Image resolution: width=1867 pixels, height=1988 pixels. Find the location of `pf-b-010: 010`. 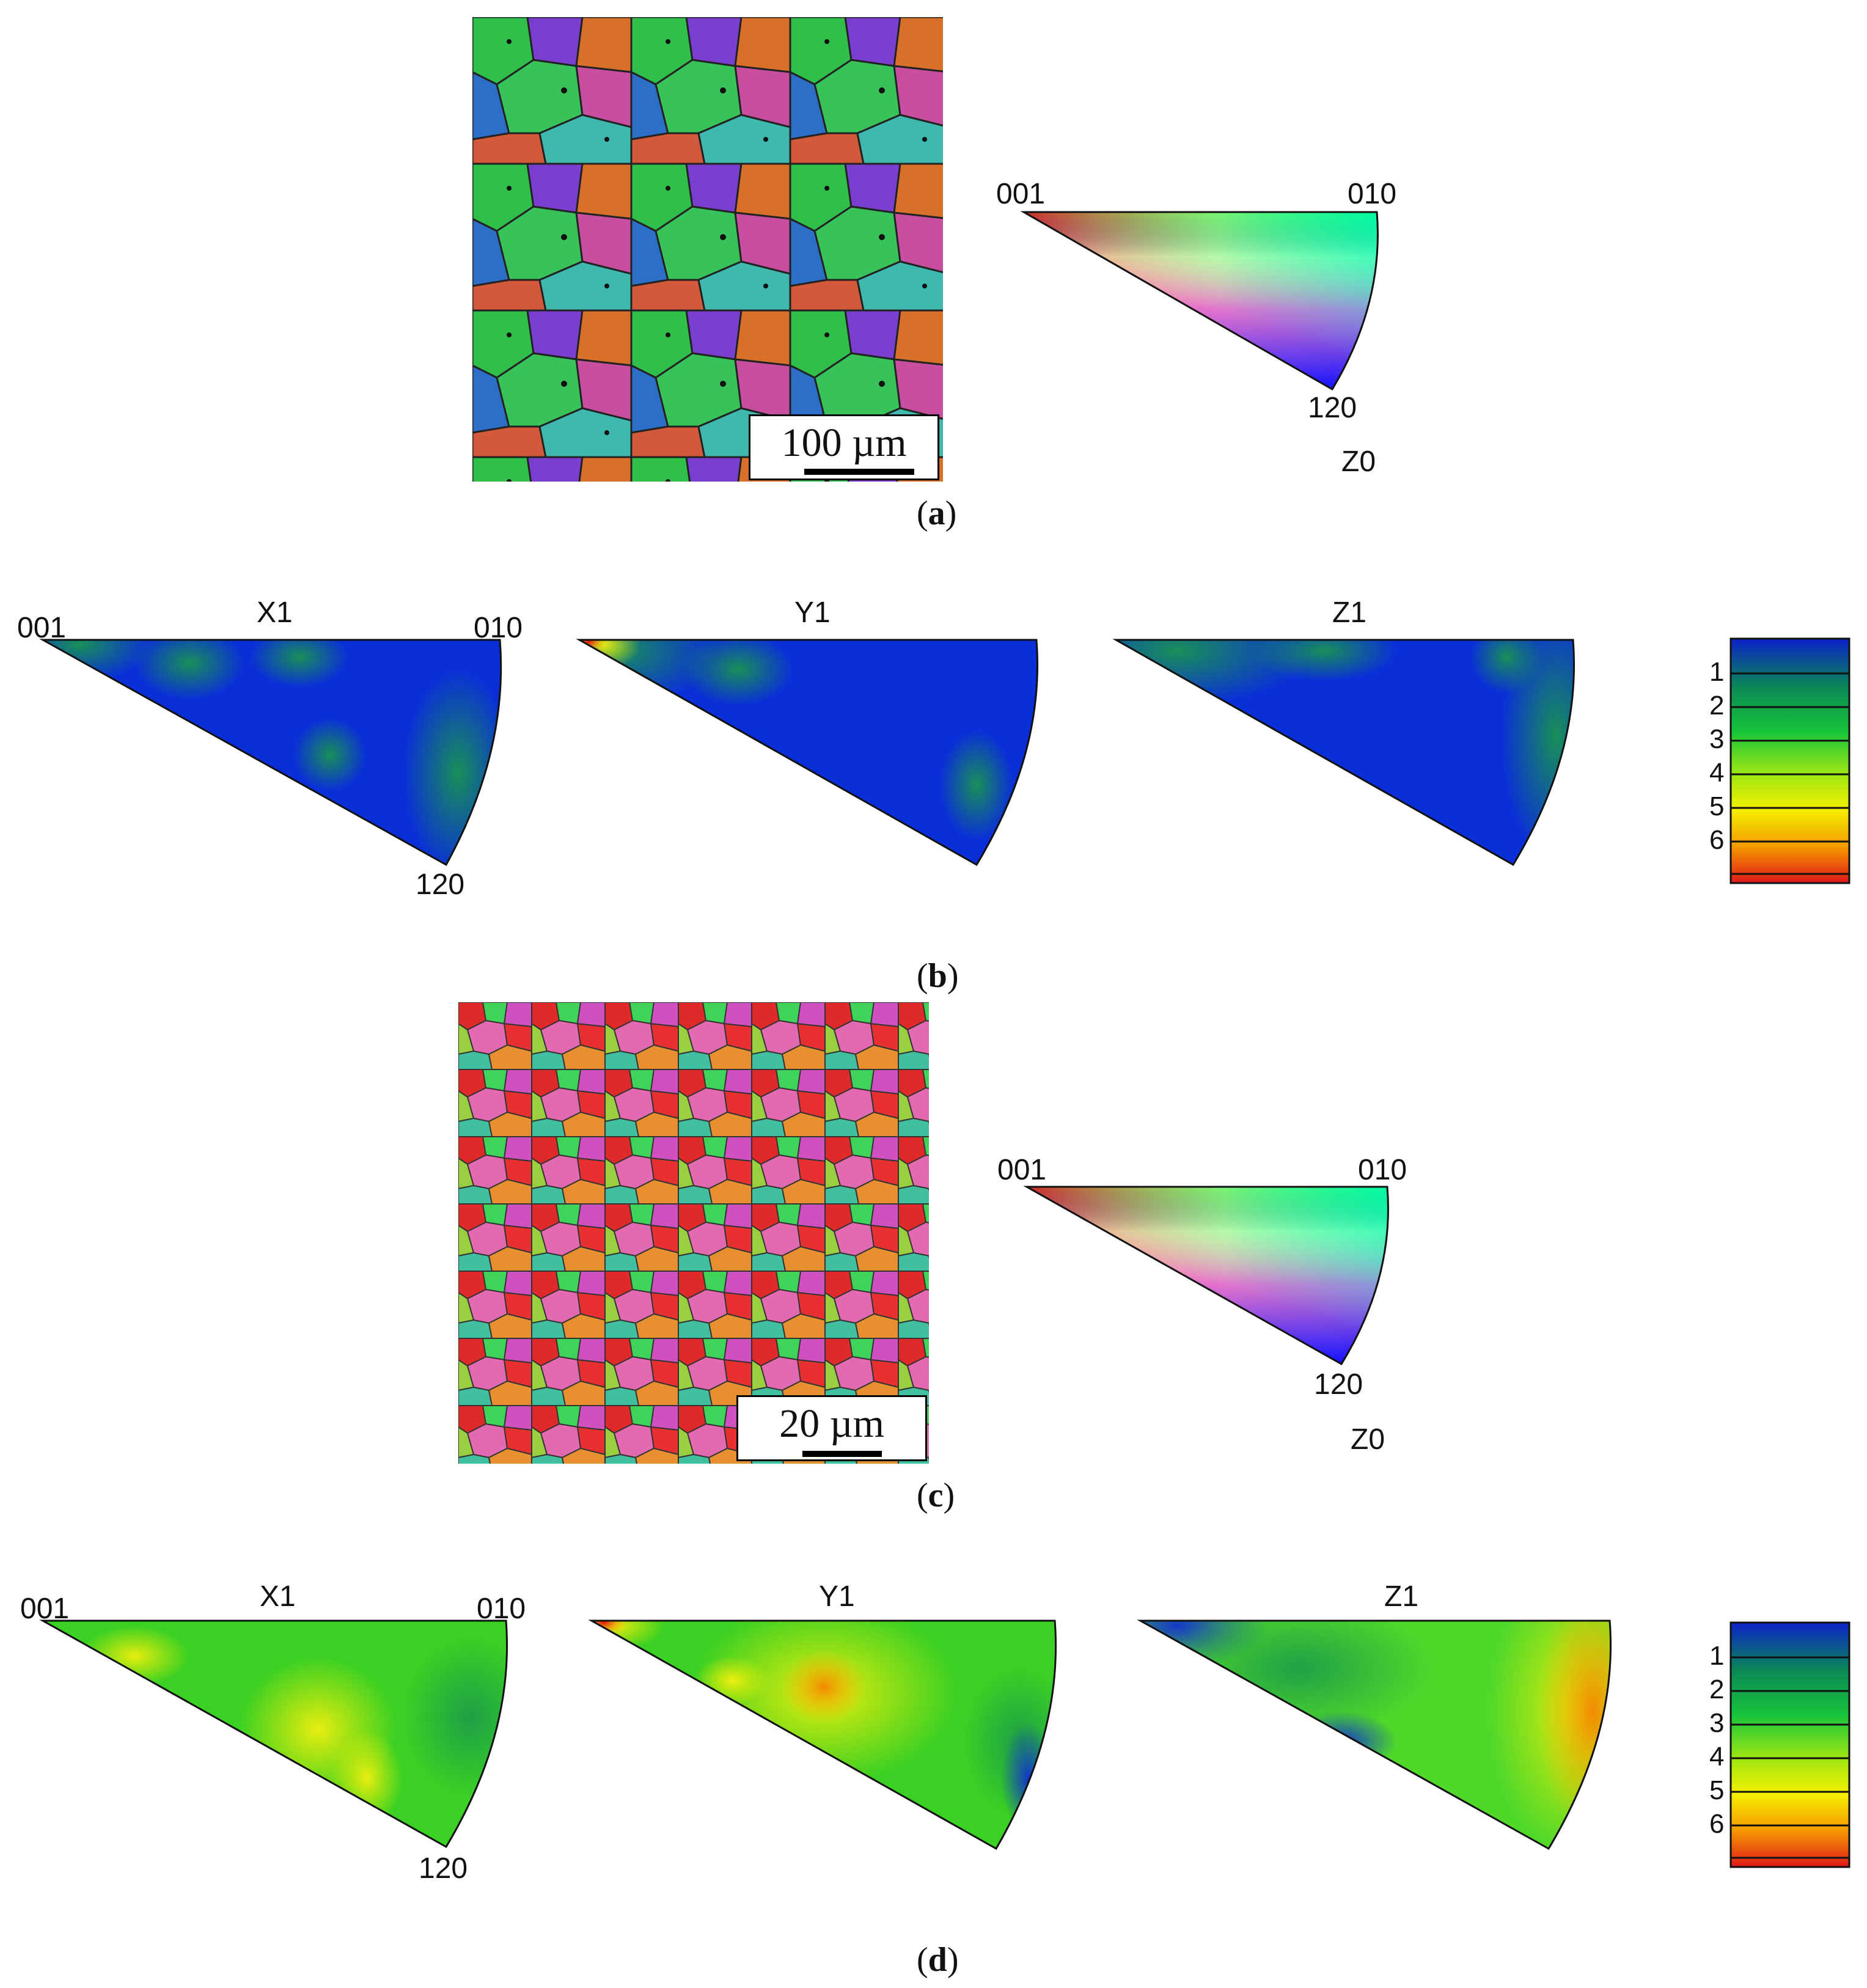

pf-b-010: 010 is located at coordinates (499, 628).